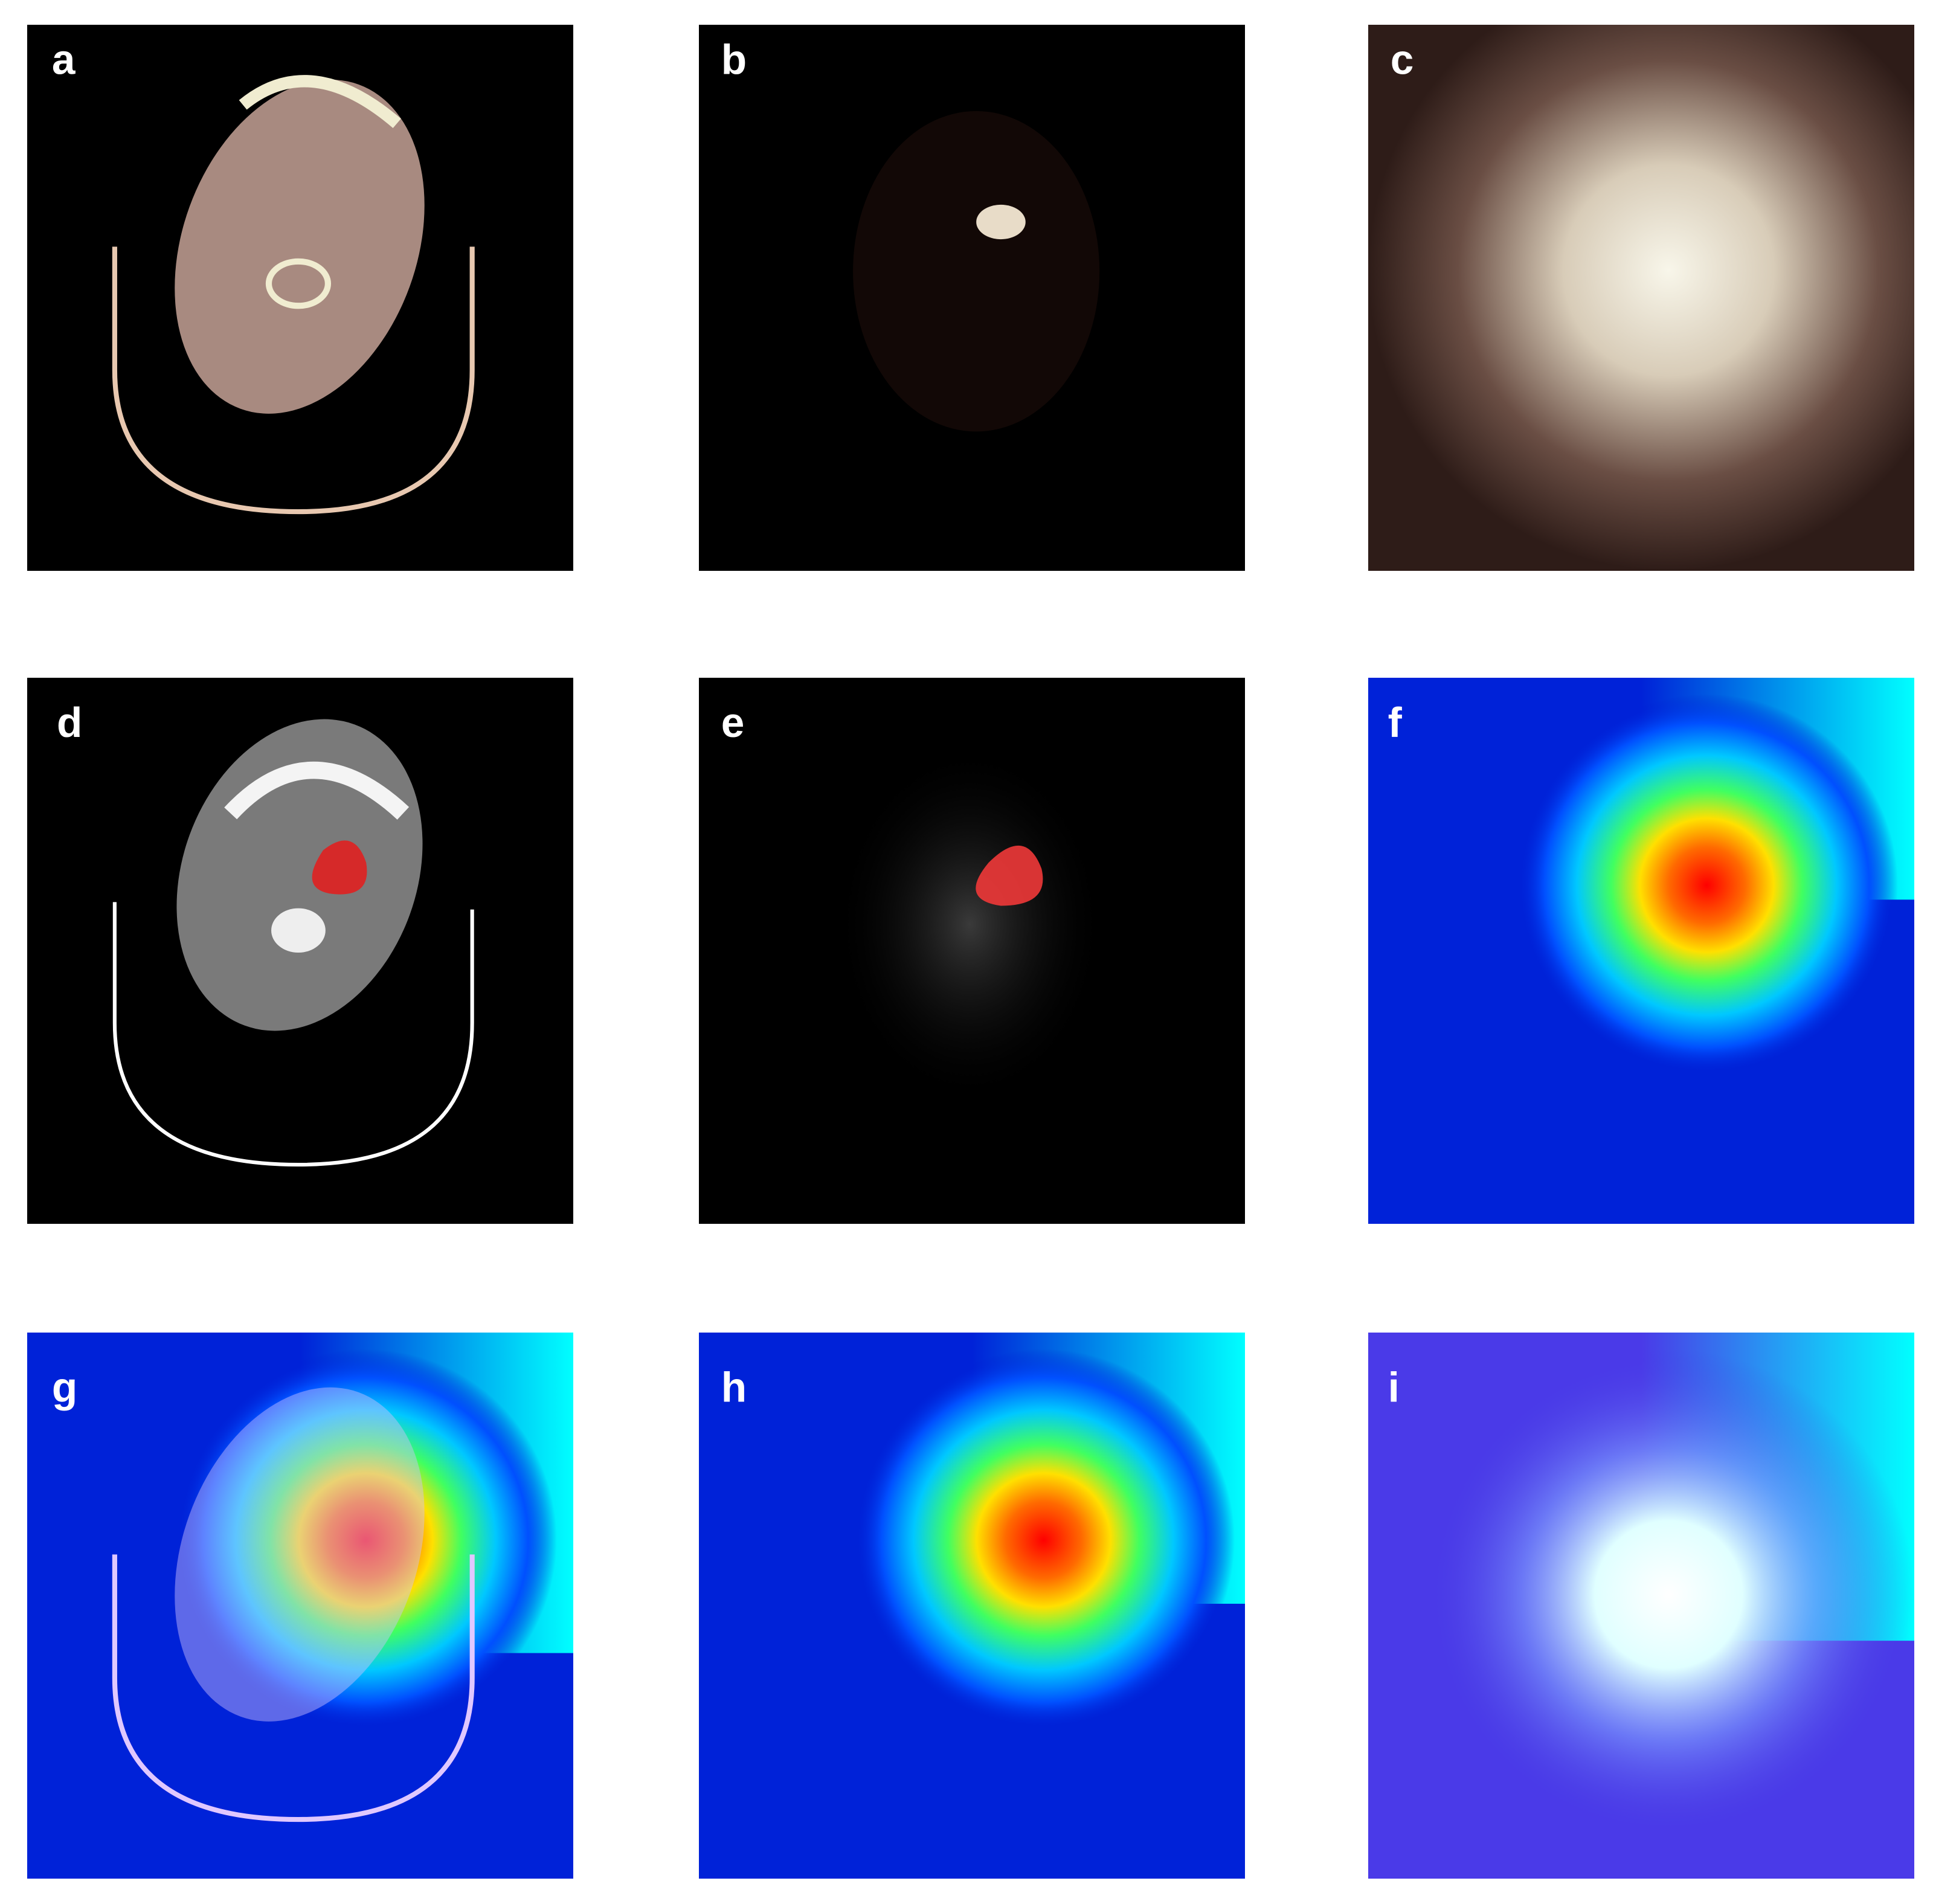 The height and width of the screenshot is (1904, 1933). Describe the element at coordinates (1402, 59) in the screenshot. I see `panel-label: c` at that location.